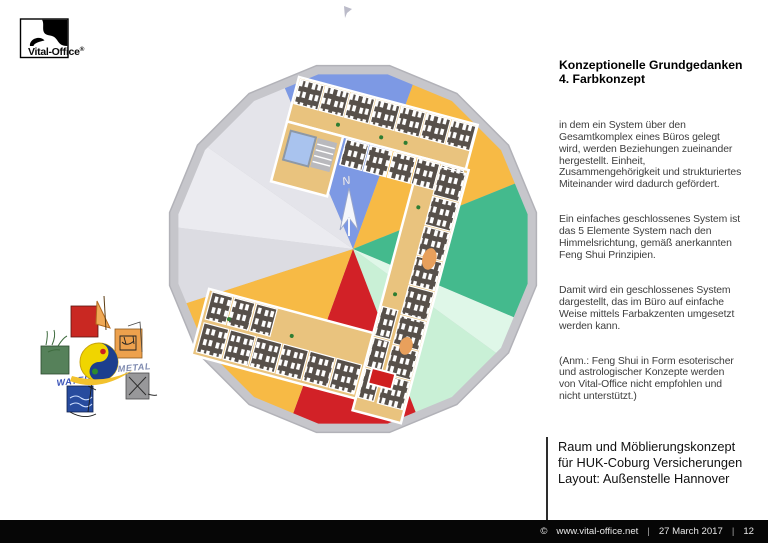 This screenshot has height=543, width=768. What do you see at coordinates (56, 51) in the screenshot?
I see `logo-wordmark: Vital-Office®` at bounding box center [56, 51].